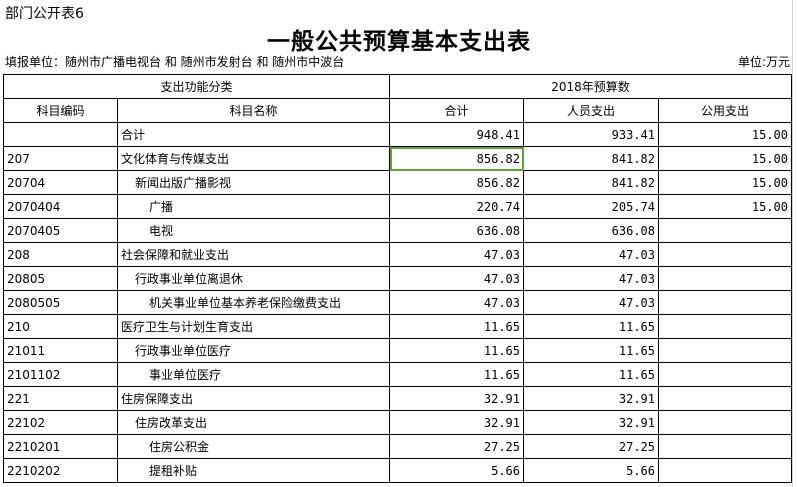 This screenshot has height=487, width=798. Describe the element at coordinates (253, 134) in the screenshot. I see `cell-name: 合计` at that location.